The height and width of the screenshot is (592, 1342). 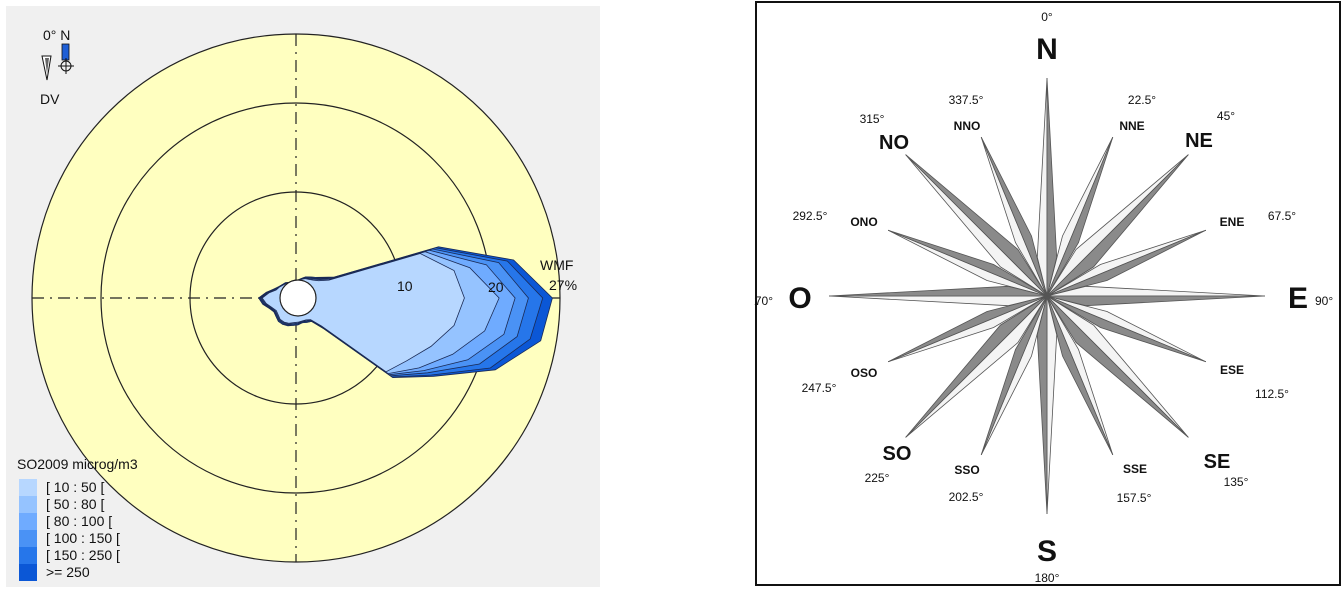 What do you see at coordinates (1324, 301) in the screenshot?
I see `degree-label-e: 90°` at bounding box center [1324, 301].